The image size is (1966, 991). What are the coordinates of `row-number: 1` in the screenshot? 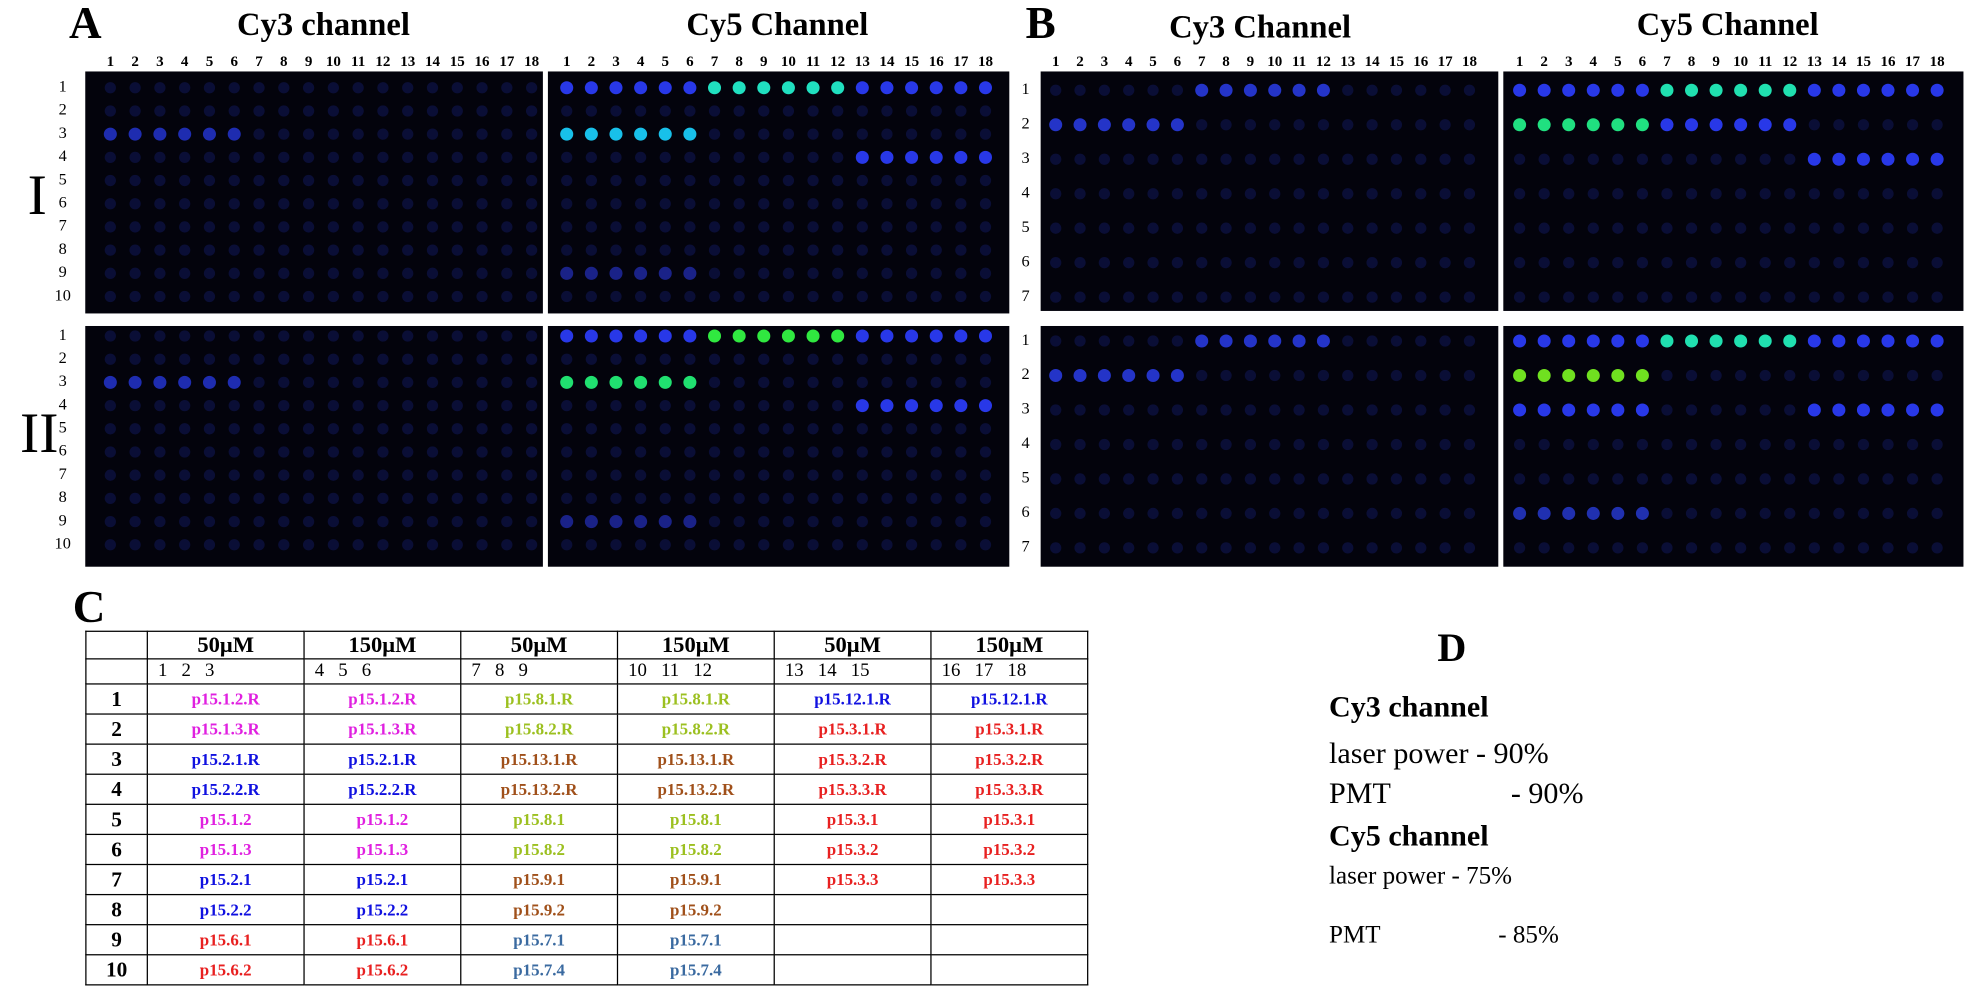 It's located at (63, 334).